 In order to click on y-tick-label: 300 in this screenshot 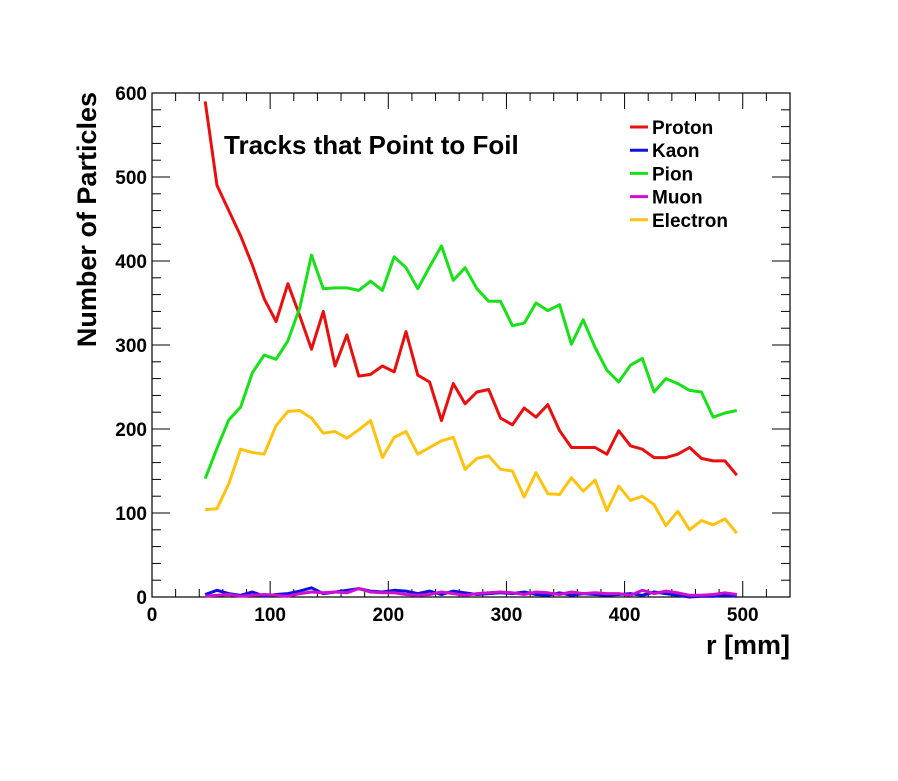, I will do `click(131, 346)`.